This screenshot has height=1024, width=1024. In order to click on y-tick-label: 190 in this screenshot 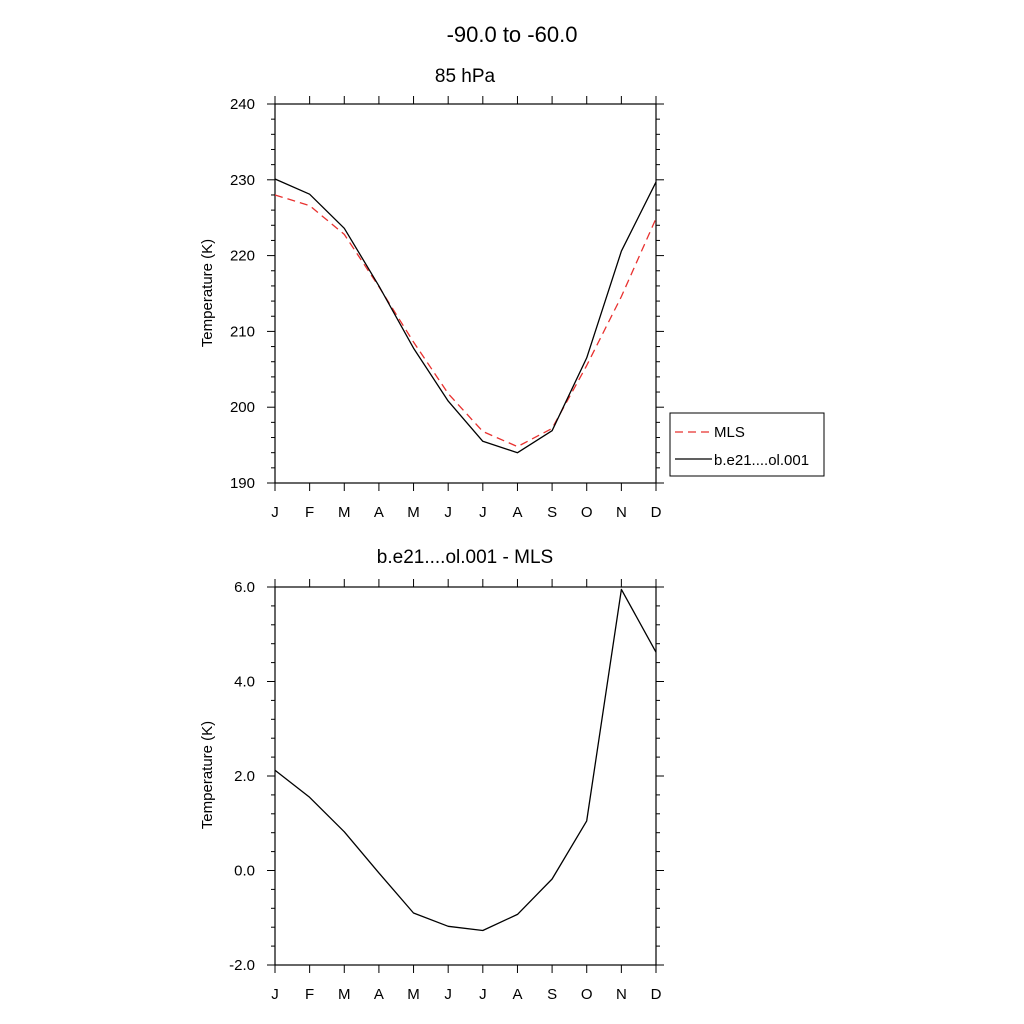, I will do `click(242, 483)`.